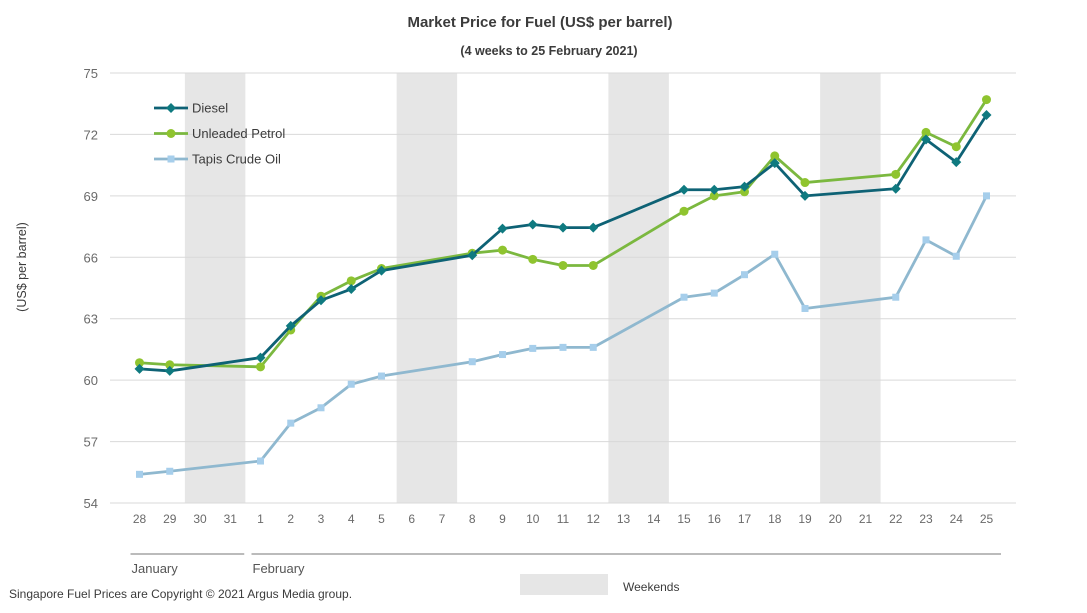 This screenshot has height=613, width=1087. I want to click on x-tick-label: 22, so click(896, 519).